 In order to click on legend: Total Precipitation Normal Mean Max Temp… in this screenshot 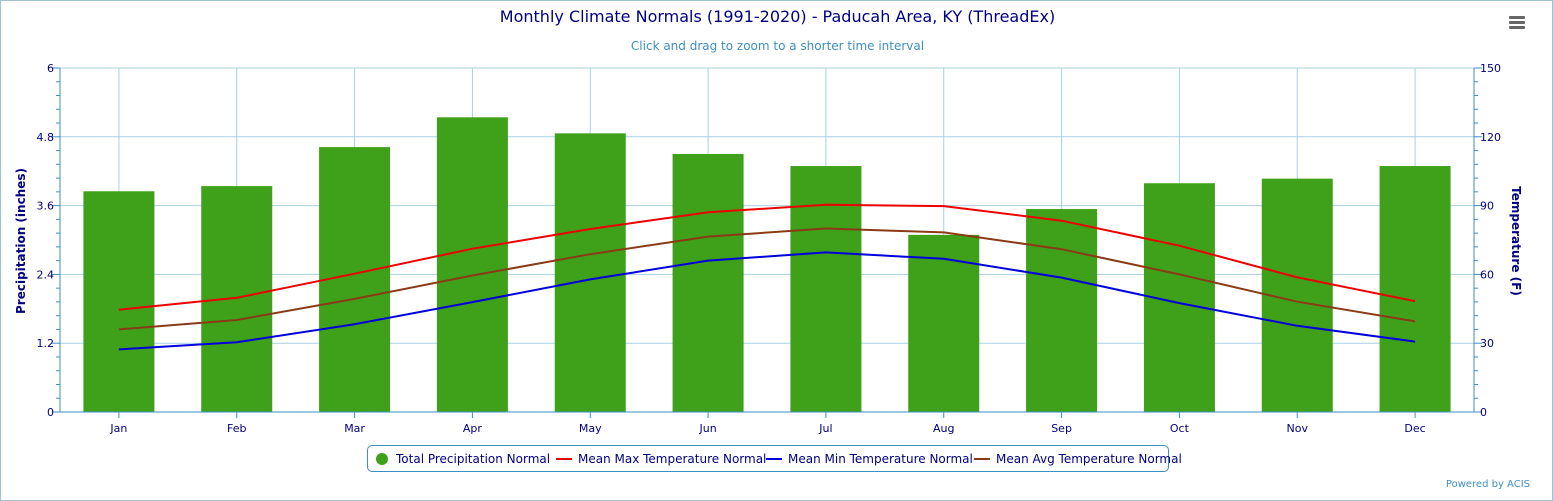, I will do `click(774, 458)`.